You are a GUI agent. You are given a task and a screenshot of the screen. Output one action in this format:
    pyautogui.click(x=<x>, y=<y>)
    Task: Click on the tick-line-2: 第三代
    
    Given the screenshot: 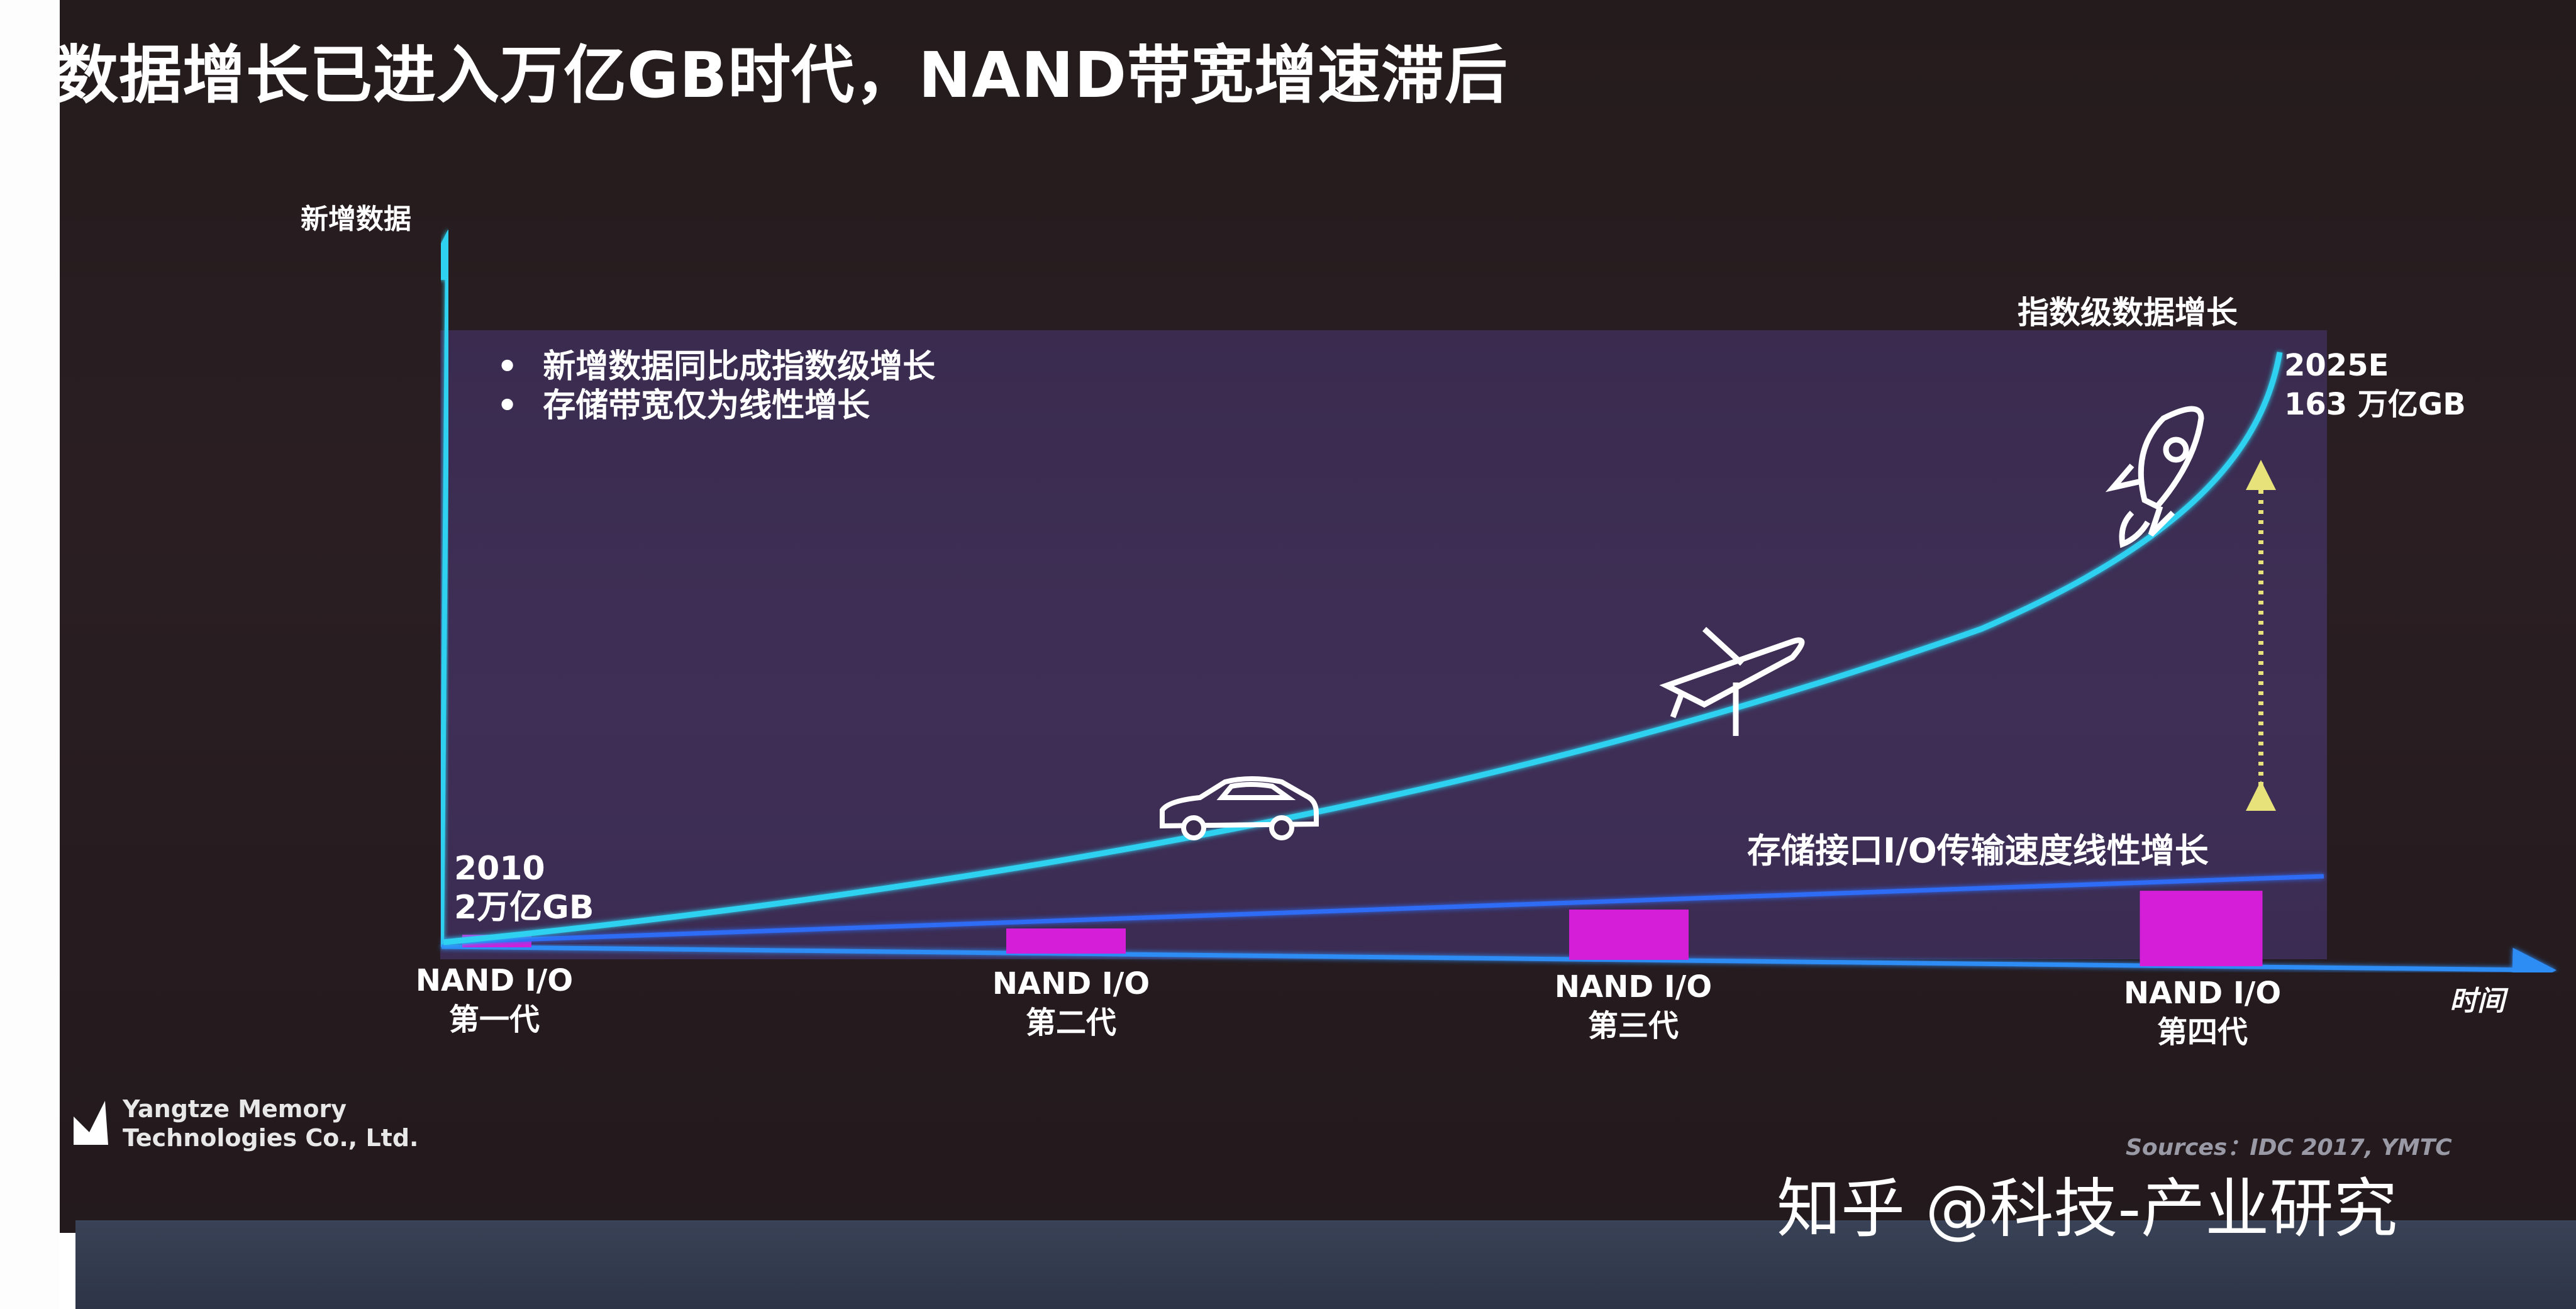 What is the action you would take?
    pyautogui.click(x=1633, y=1026)
    